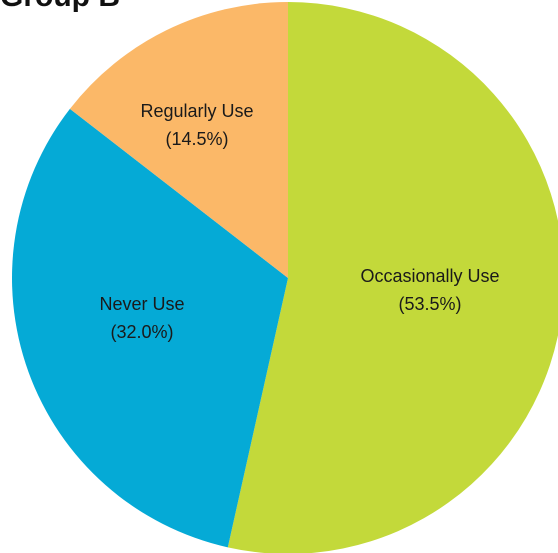 This screenshot has width=558, height=553. Describe the element at coordinates (429, 276) in the screenshot. I see `slice-label-occasionally-use: Occasionally Use` at that location.